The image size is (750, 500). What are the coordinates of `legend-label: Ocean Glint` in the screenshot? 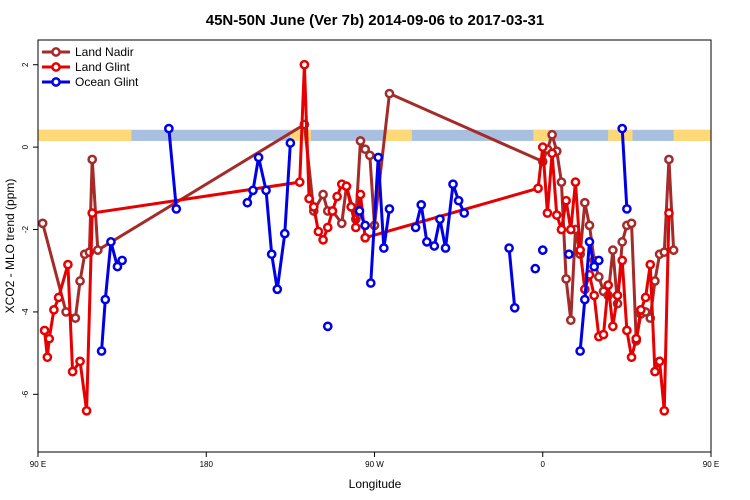 It's located at (107, 82).